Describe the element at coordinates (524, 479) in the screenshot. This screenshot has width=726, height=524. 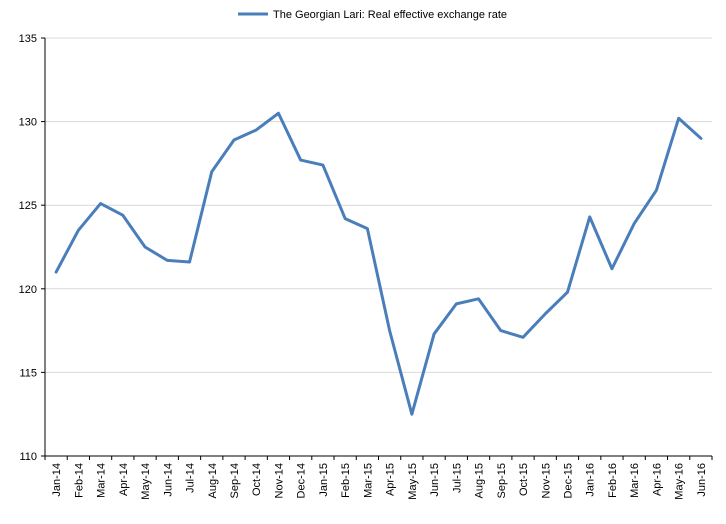
I see `x-tick-label: Oct-15` at that location.